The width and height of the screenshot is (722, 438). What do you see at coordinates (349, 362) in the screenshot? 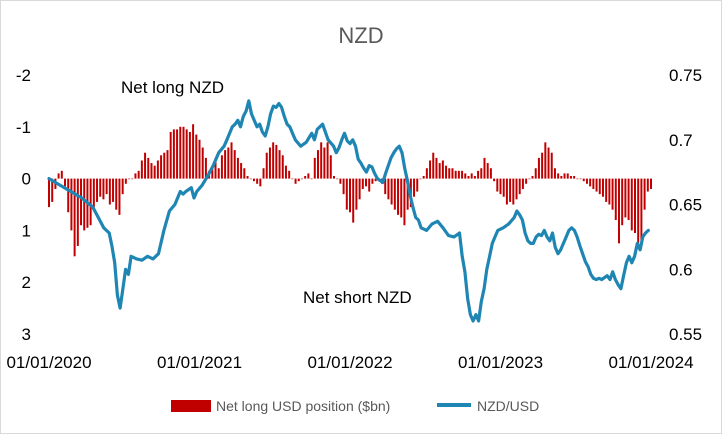
I see `x-tick-label: 01/01/2022` at bounding box center [349, 362].